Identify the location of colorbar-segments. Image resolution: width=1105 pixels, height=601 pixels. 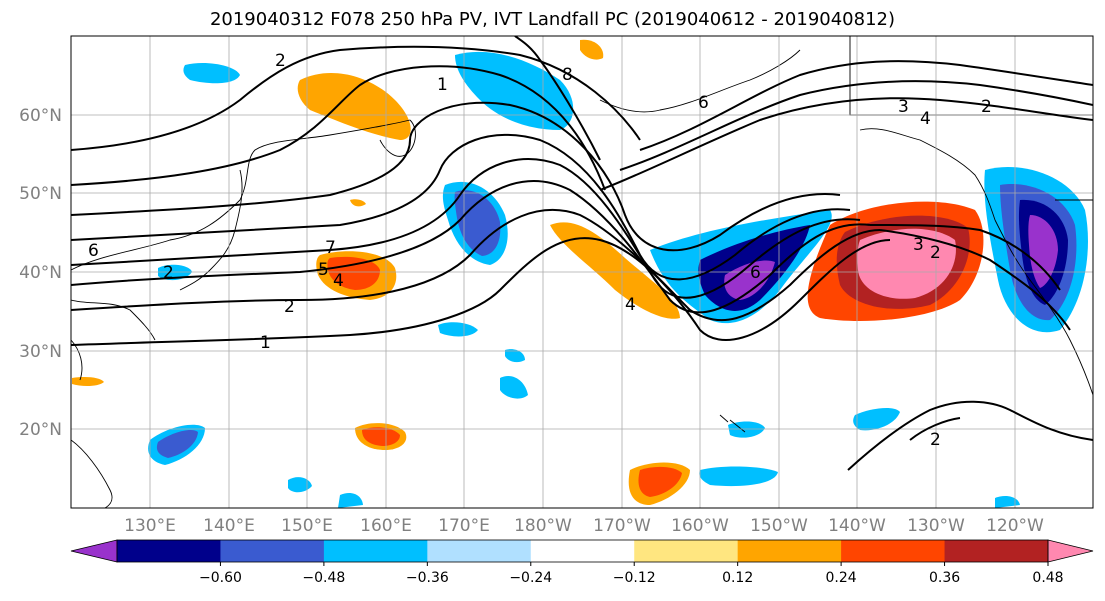
(583, 551).